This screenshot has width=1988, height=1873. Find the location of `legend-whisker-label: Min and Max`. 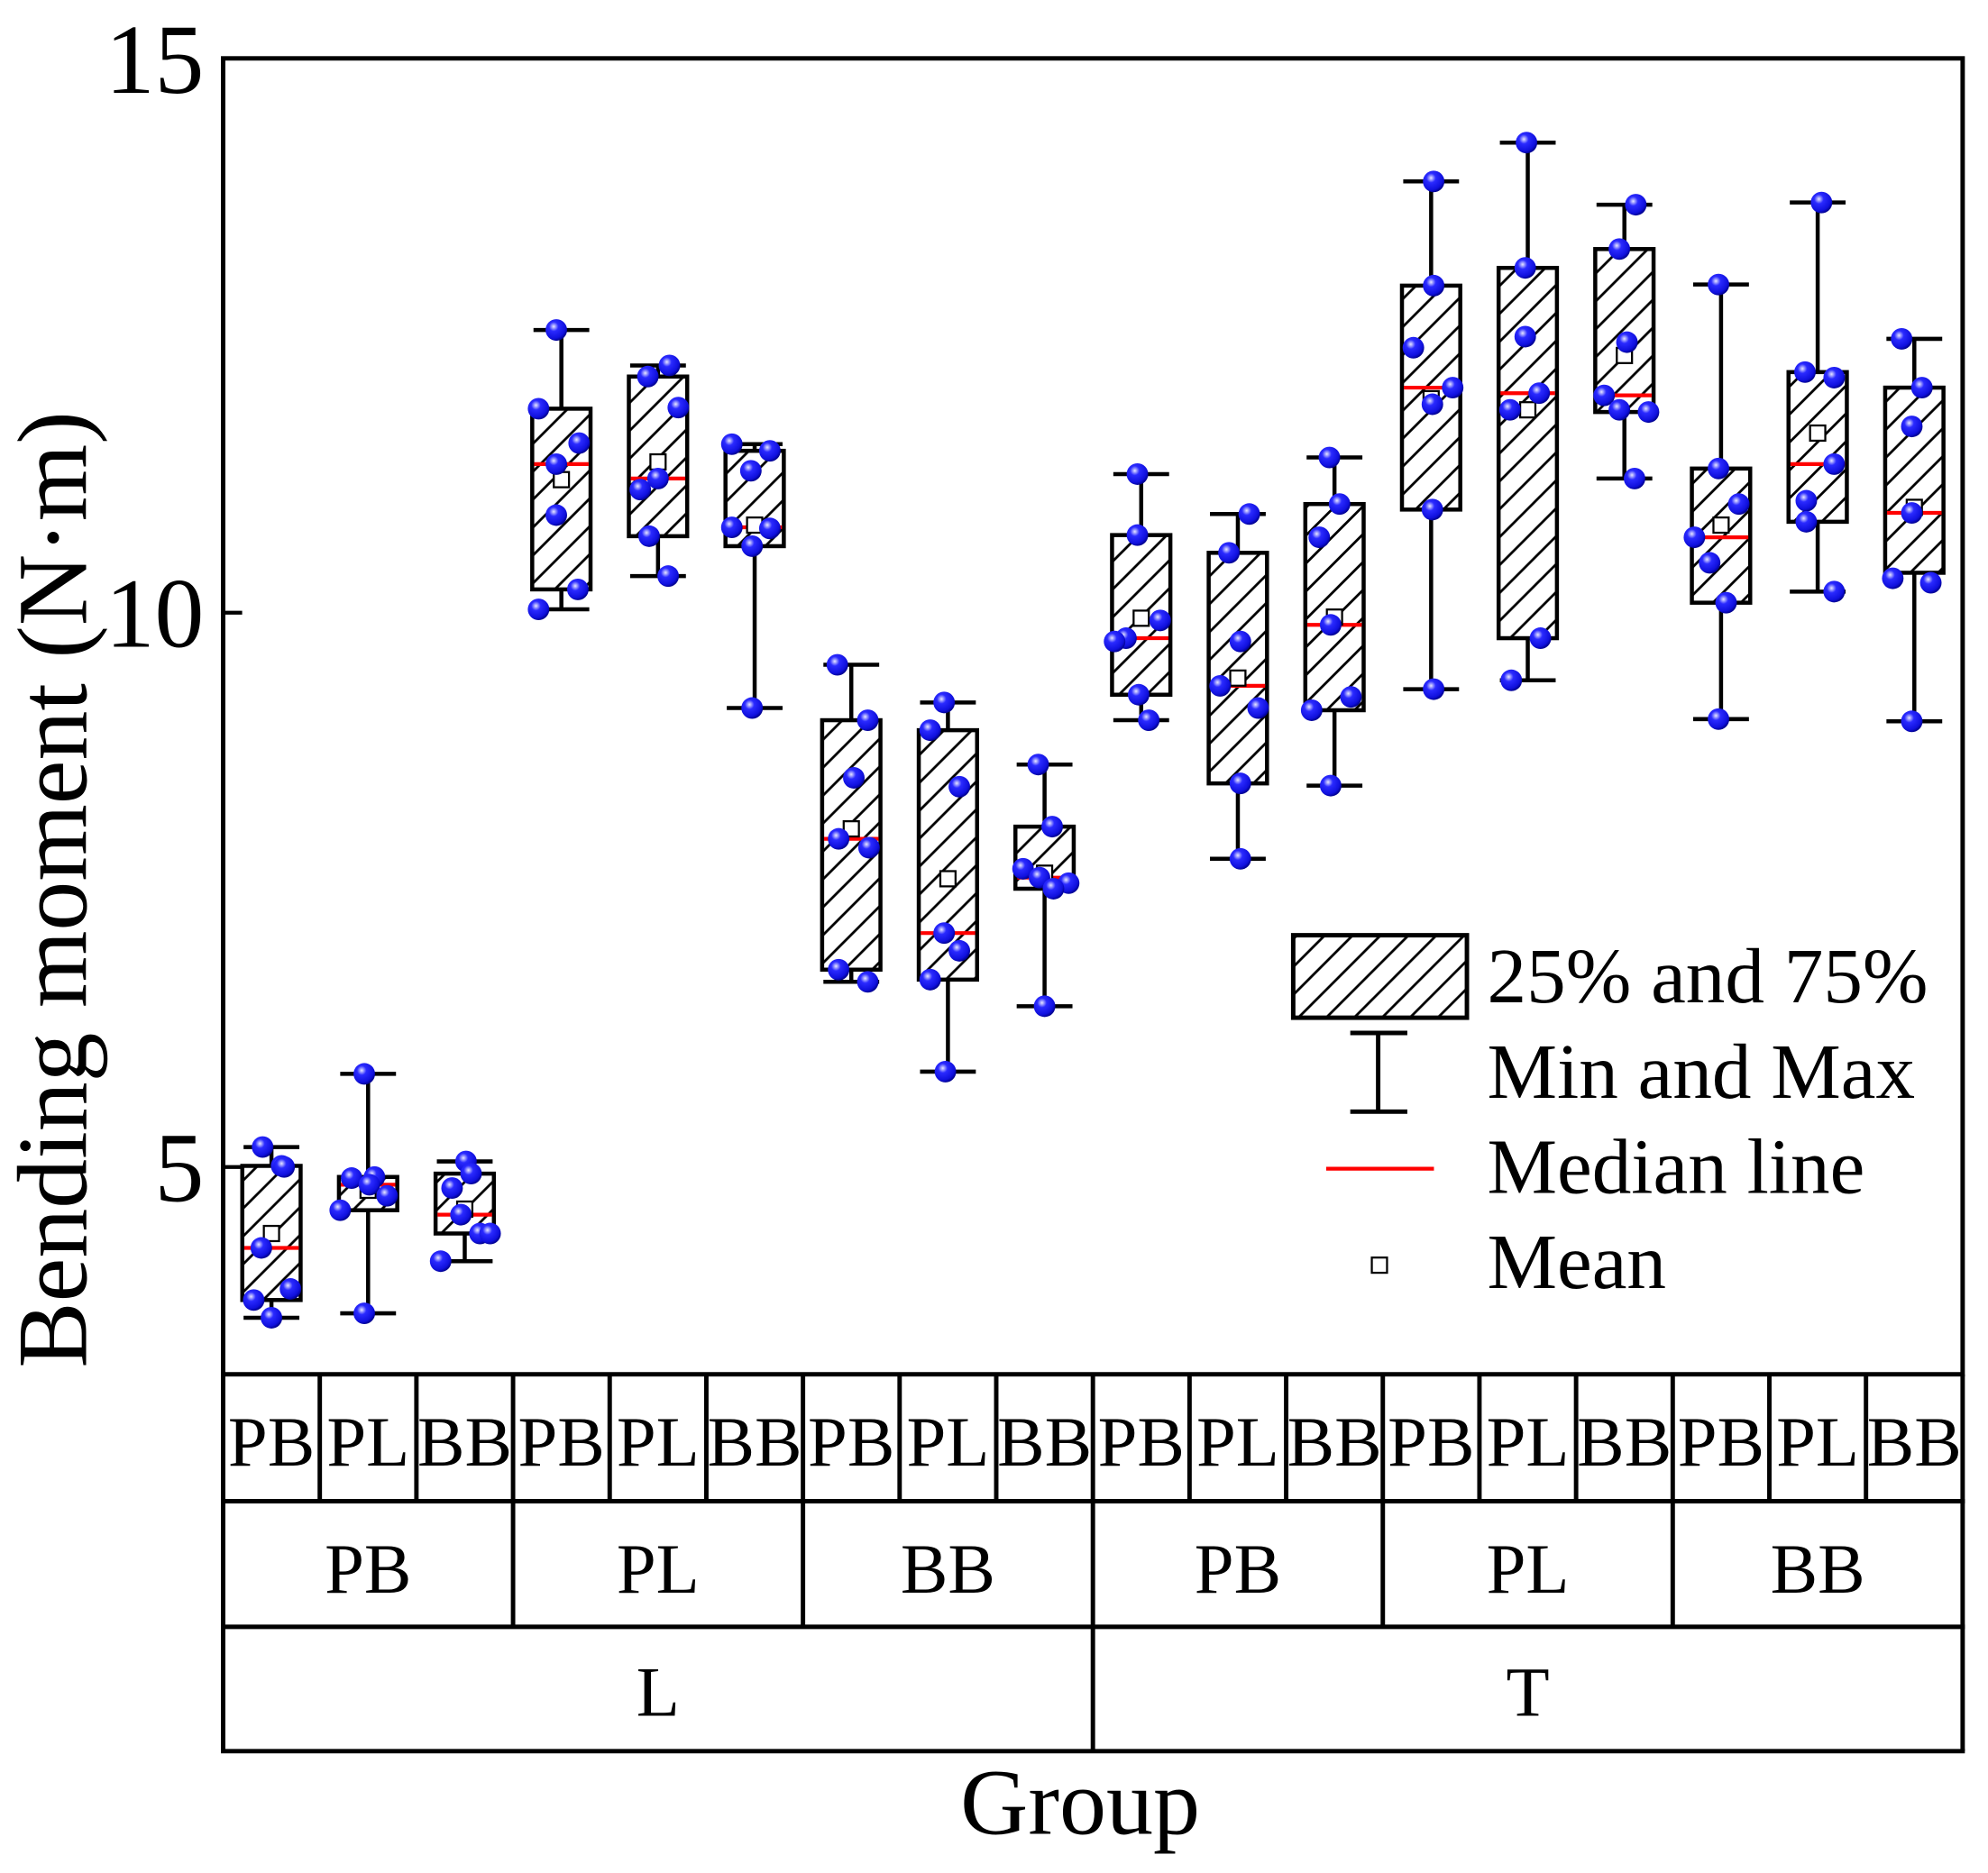

legend-whisker-label: Min and Max is located at coordinates (1702, 1071).